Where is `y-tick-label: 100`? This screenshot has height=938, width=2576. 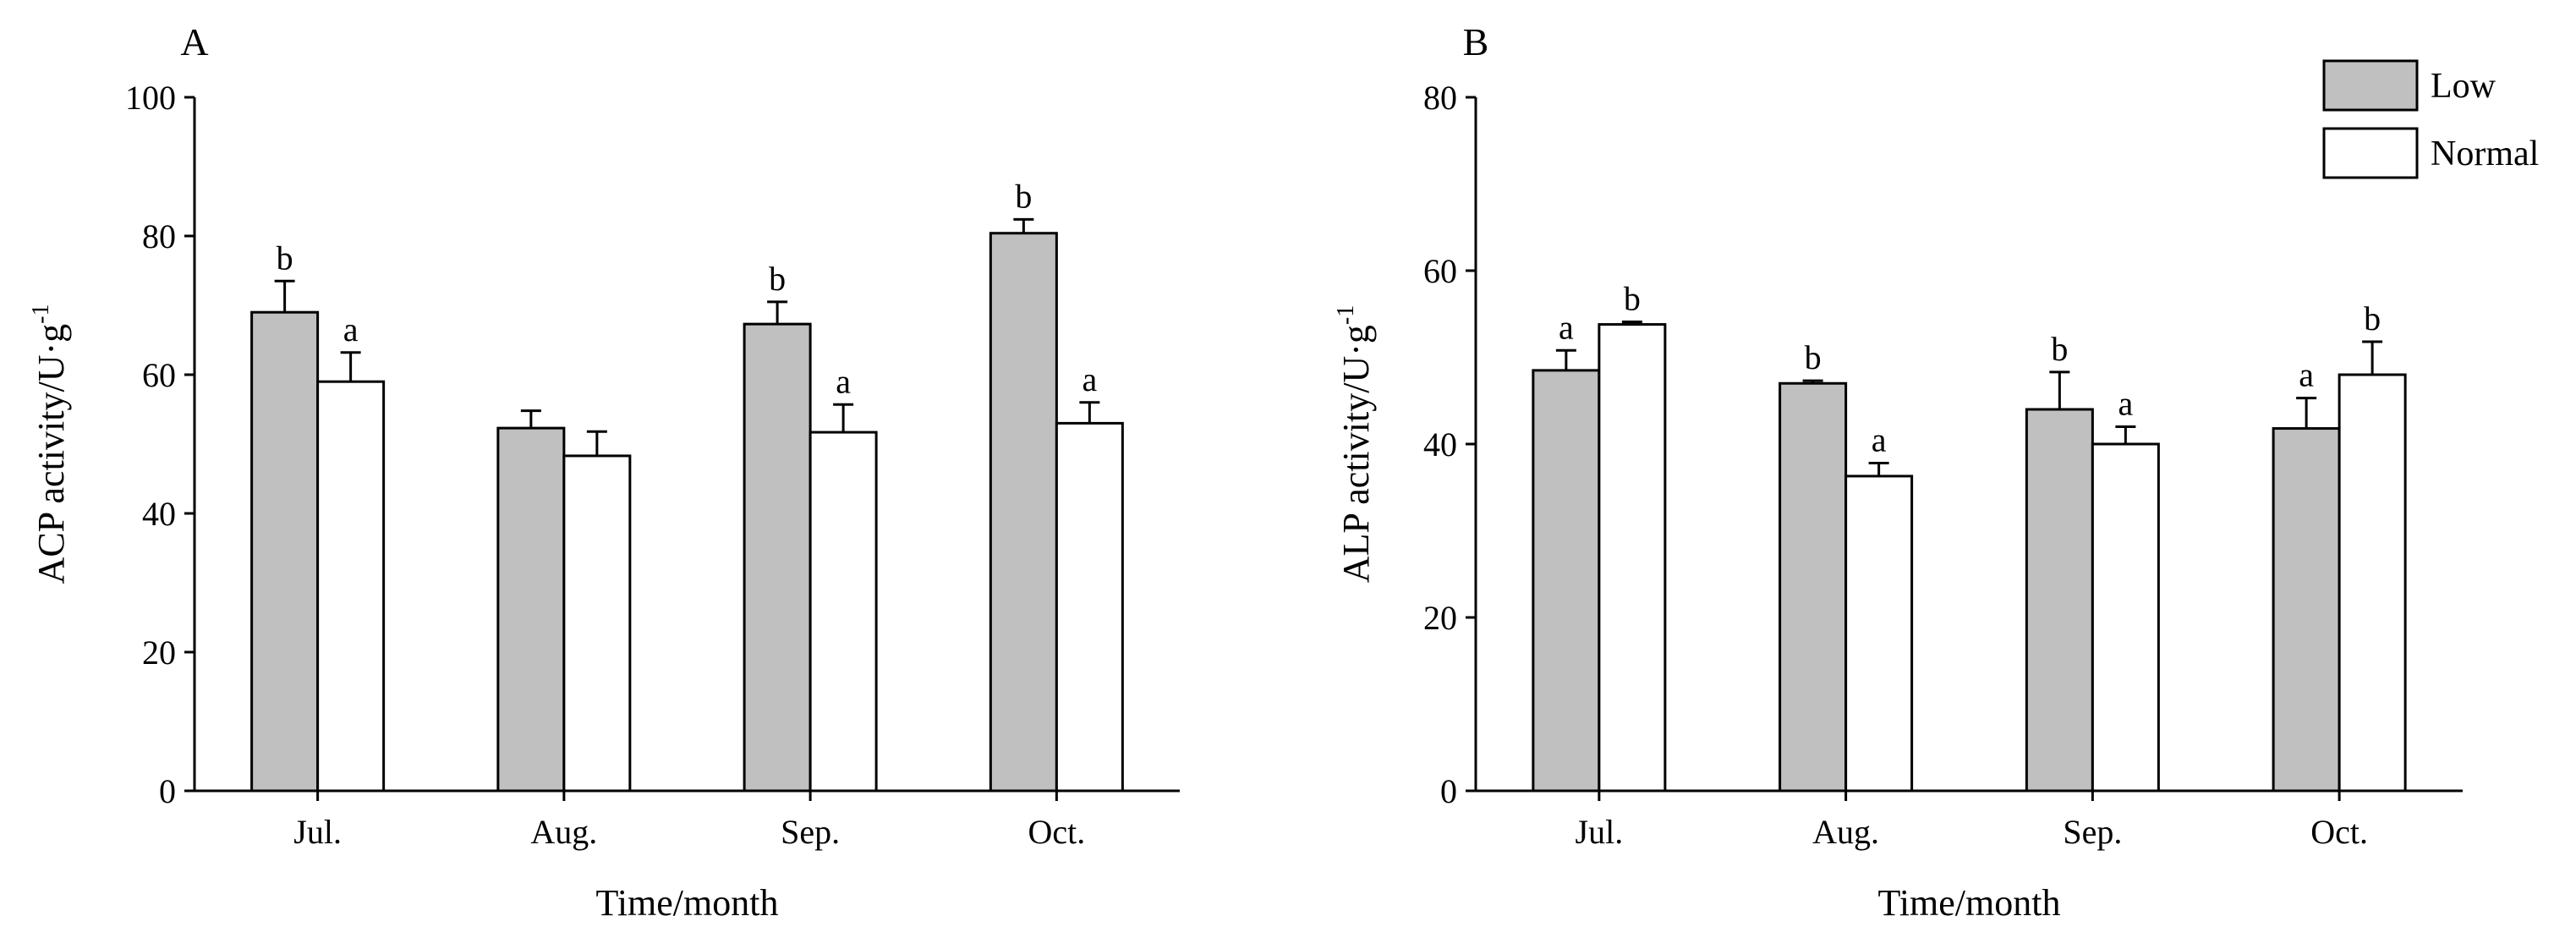
y-tick-label: 100 is located at coordinates (150, 98).